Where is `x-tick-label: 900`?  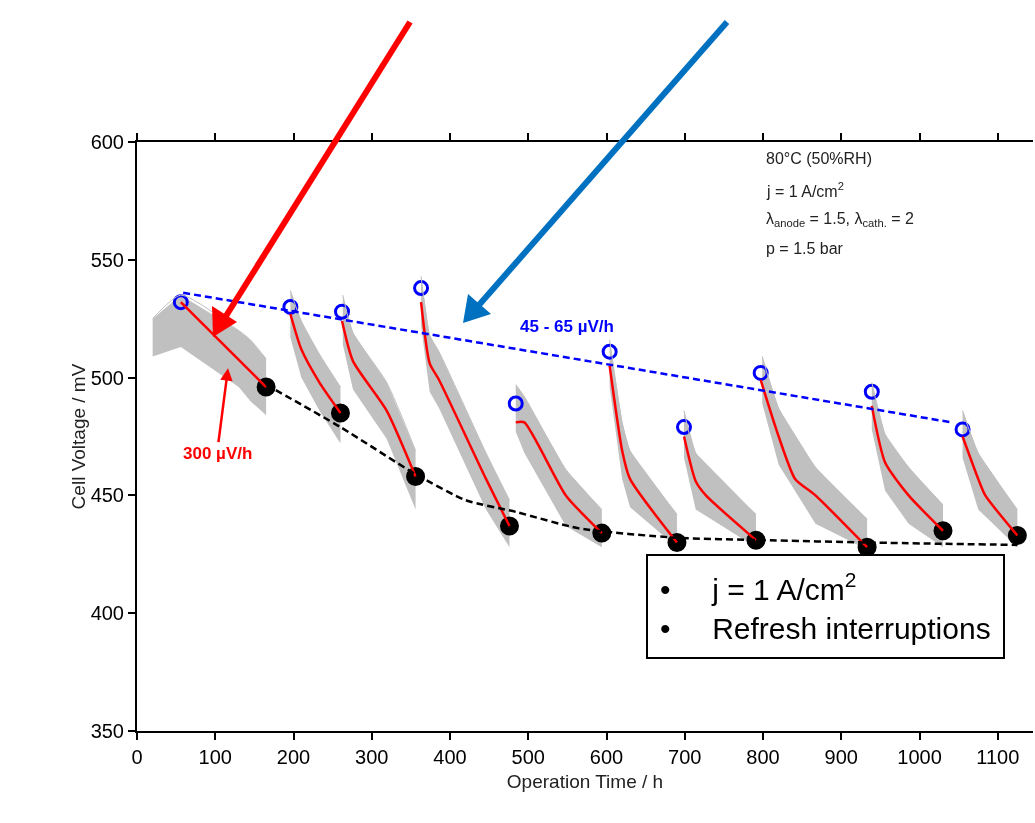 x-tick-label: 900 is located at coordinates (841, 757).